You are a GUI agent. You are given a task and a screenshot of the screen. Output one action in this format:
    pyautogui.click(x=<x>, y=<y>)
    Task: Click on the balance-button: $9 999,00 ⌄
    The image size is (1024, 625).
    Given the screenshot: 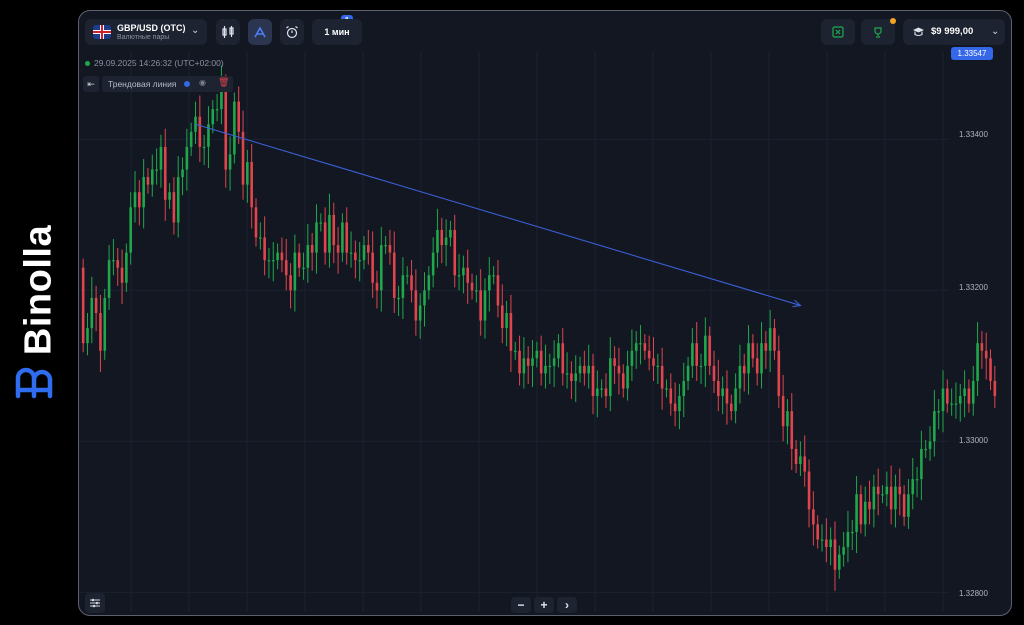 What is the action you would take?
    pyautogui.click(x=954, y=32)
    